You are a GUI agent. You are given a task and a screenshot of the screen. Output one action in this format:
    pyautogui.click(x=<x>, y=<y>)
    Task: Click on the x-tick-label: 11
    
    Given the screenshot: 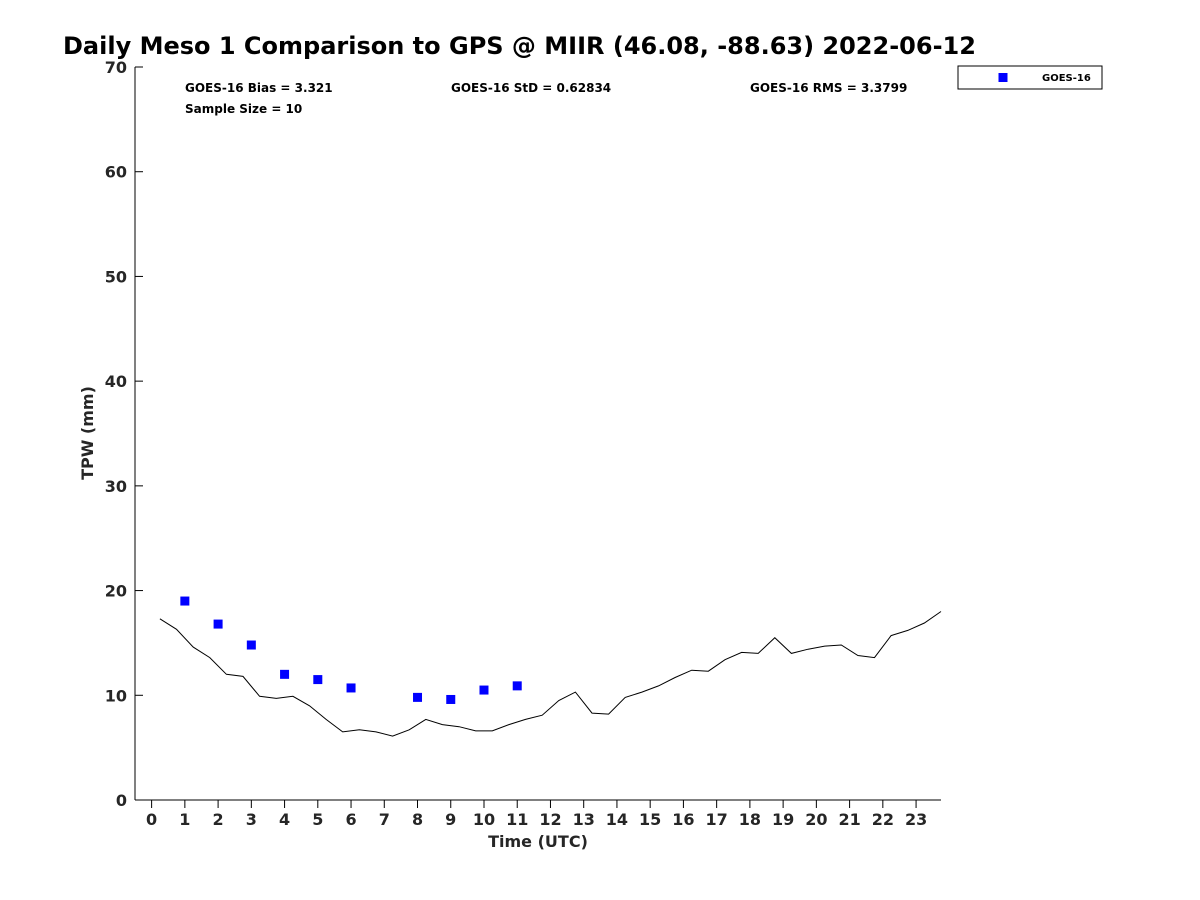 What is the action you would take?
    pyautogui.click(x=517, y=819)
    